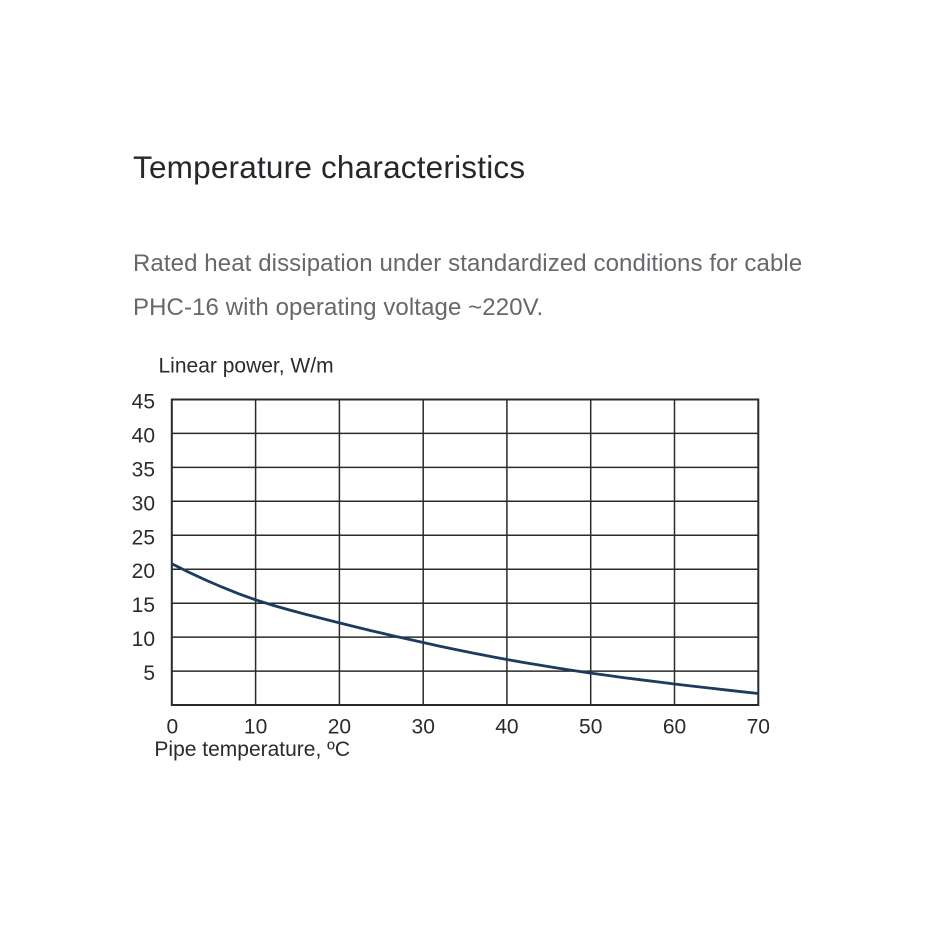 Image resolution: width=940 pixels, height=940 pixels. I want to click on svg-text: 60, so click(674, 727).